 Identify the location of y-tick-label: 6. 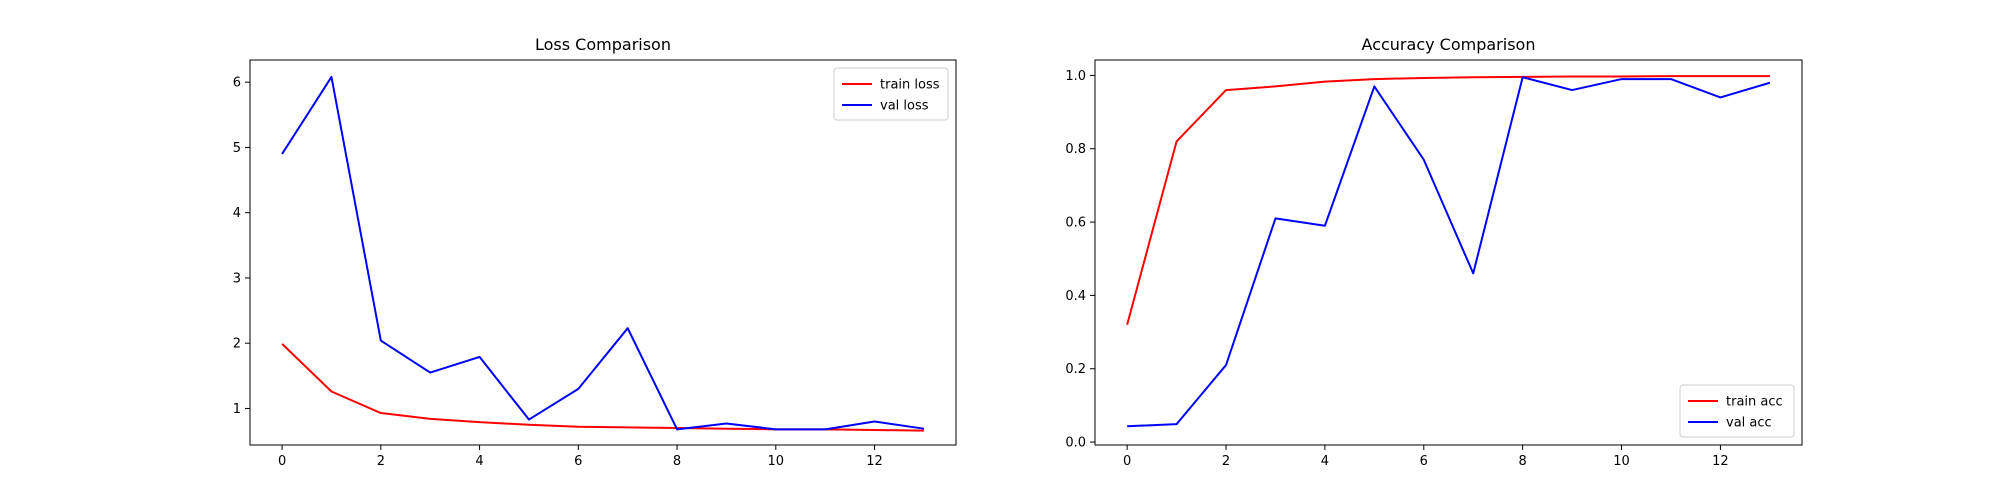
(237, 83).